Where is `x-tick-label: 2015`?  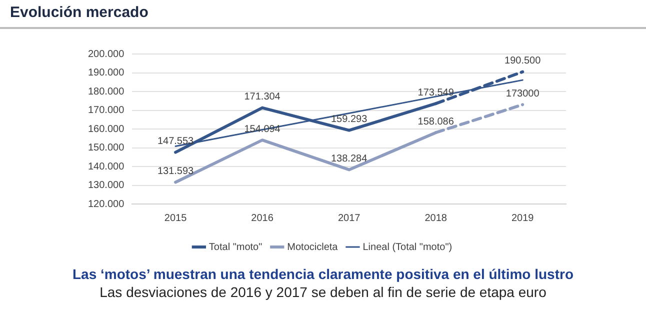
x-tick-label: 2015 is located at coordinates (176, 218).